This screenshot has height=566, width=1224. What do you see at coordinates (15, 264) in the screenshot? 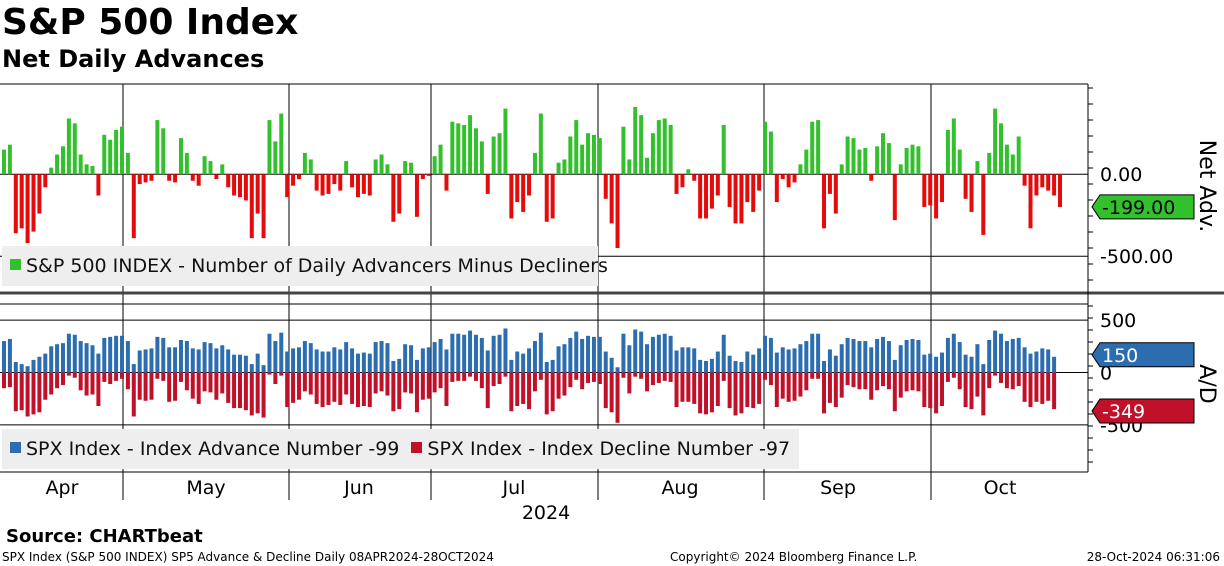
I see `legend-swatch-green` at bounding box center [15, 264].